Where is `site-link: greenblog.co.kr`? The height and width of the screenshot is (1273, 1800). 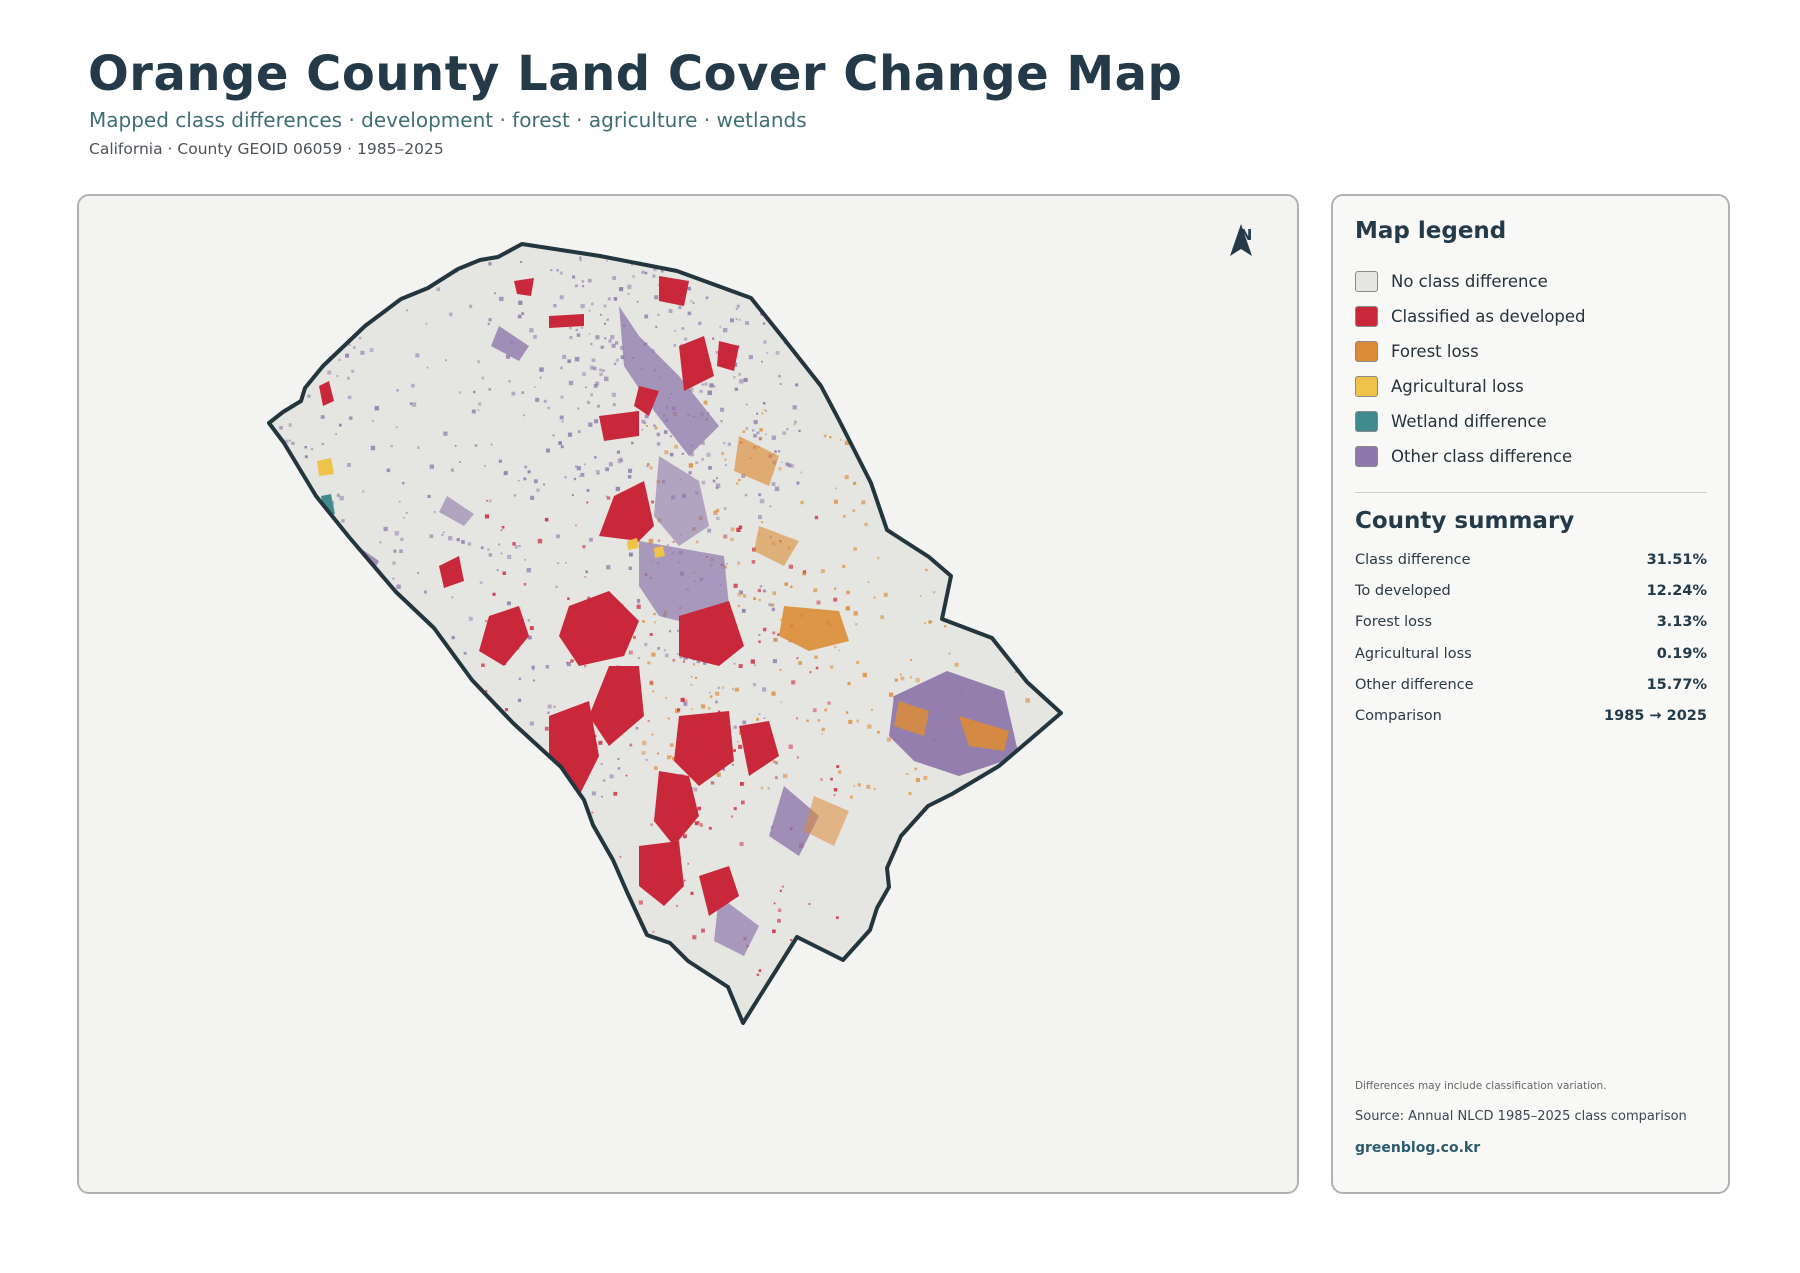 site-link: greenblog.co.kr is located at coordinates (1418, 1148).